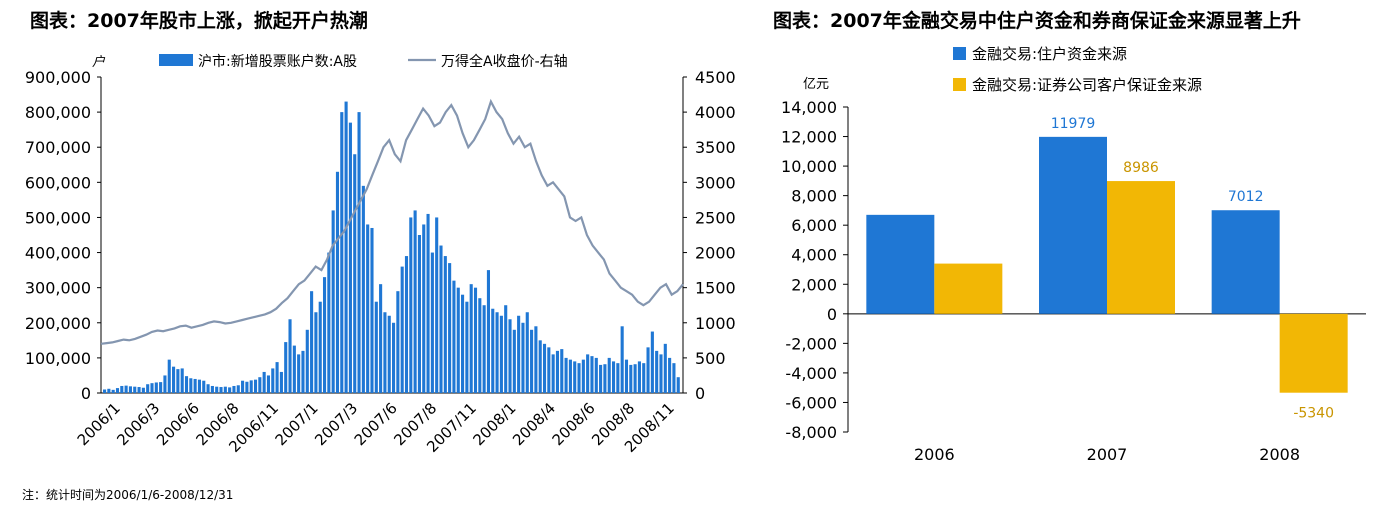 This screenshot has width=1377, height=507. Describe the element at coordinates (959, 53) in the screenshot. I see `legend-swatch-household` at that location.